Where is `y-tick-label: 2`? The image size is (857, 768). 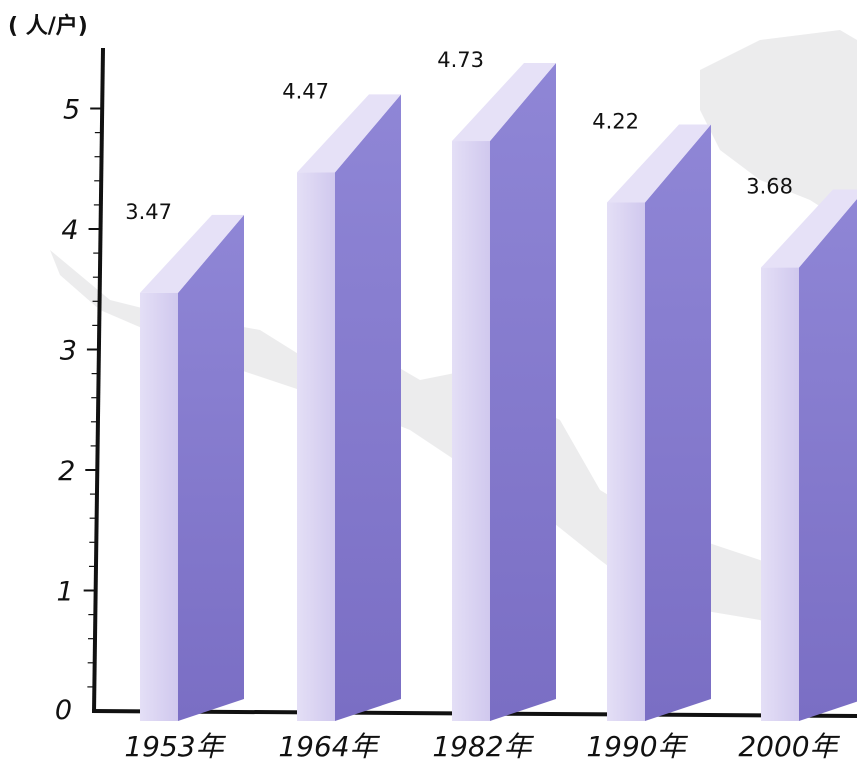 y-tick-label: 2 is located at coordinates (66, 471).